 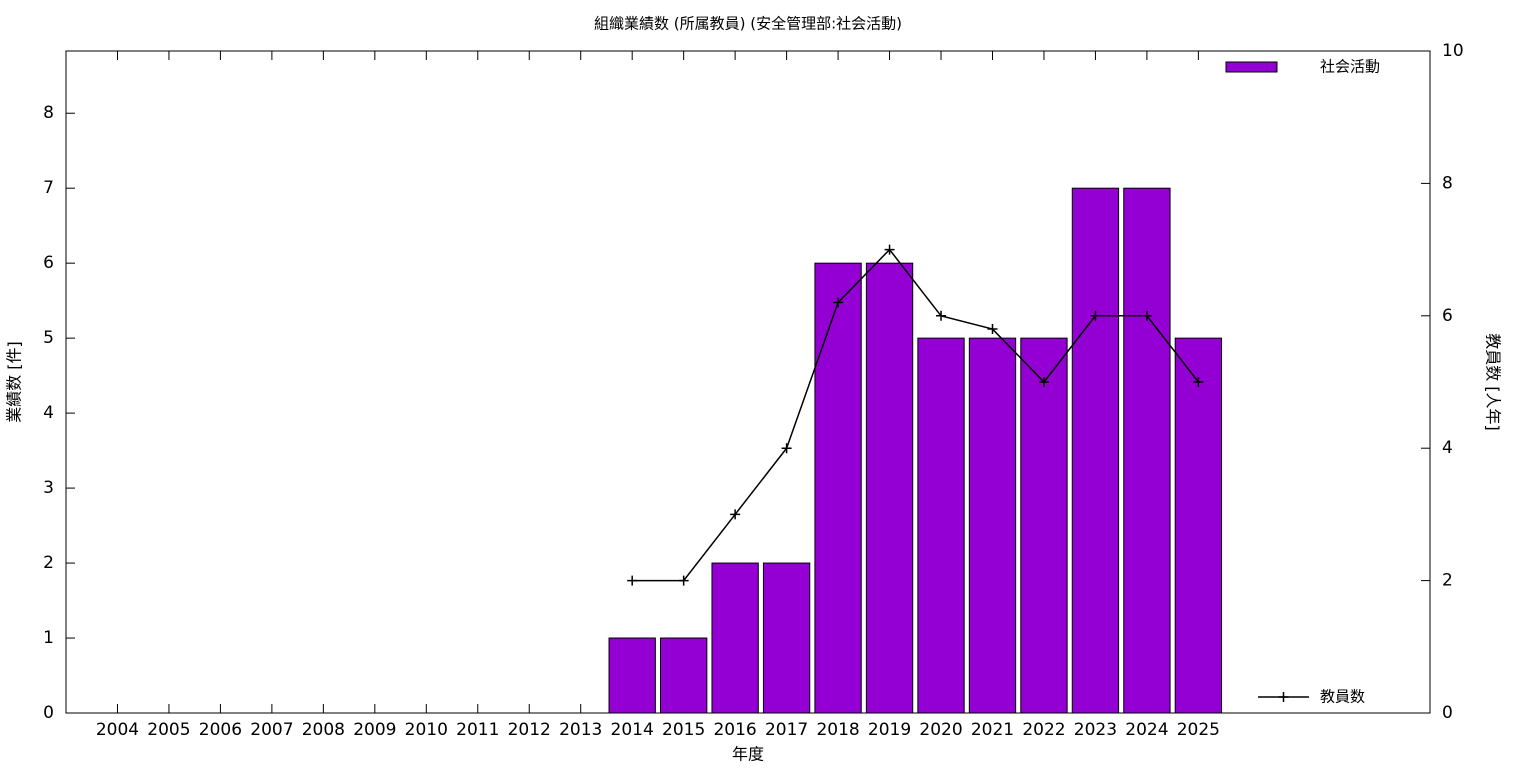 What do you see at coordinates (1447, 713) in the screenshot?
I see `y2-tick-label: 0` at bounding box center [1447, 713].